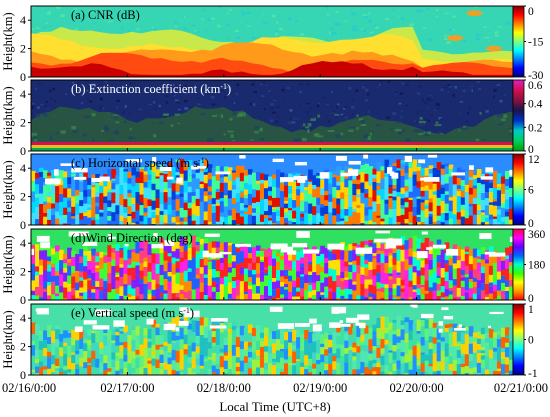 The width and height of the screenshot is (550, 417). What do you see at coordinates (533, 374) in the screenshot?
I see `colorbar-tick-label: -1` at bounding box center [533, 374].